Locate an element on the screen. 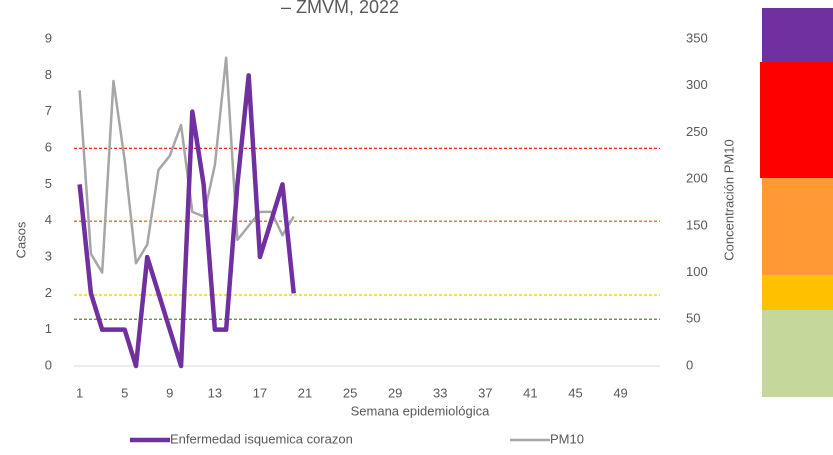  y2-axis-label: Concentración PM10 is located at coordinates (728, 199).